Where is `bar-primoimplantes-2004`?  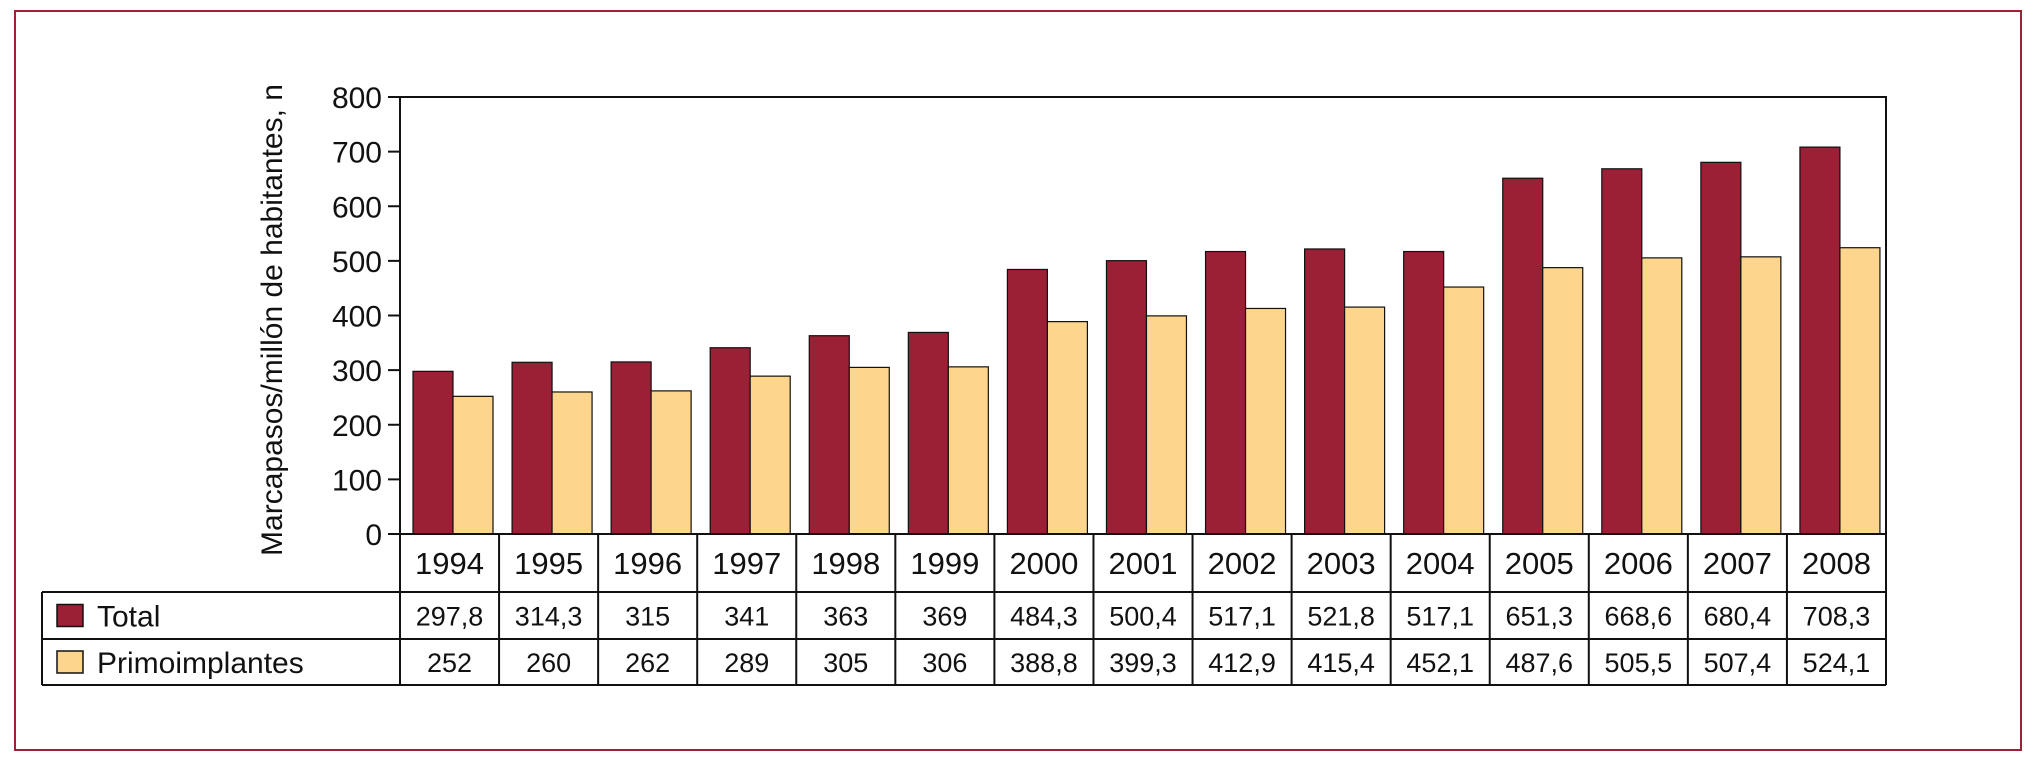
bar-primoimplantes-2004 is located at coordinates (1464, 410).